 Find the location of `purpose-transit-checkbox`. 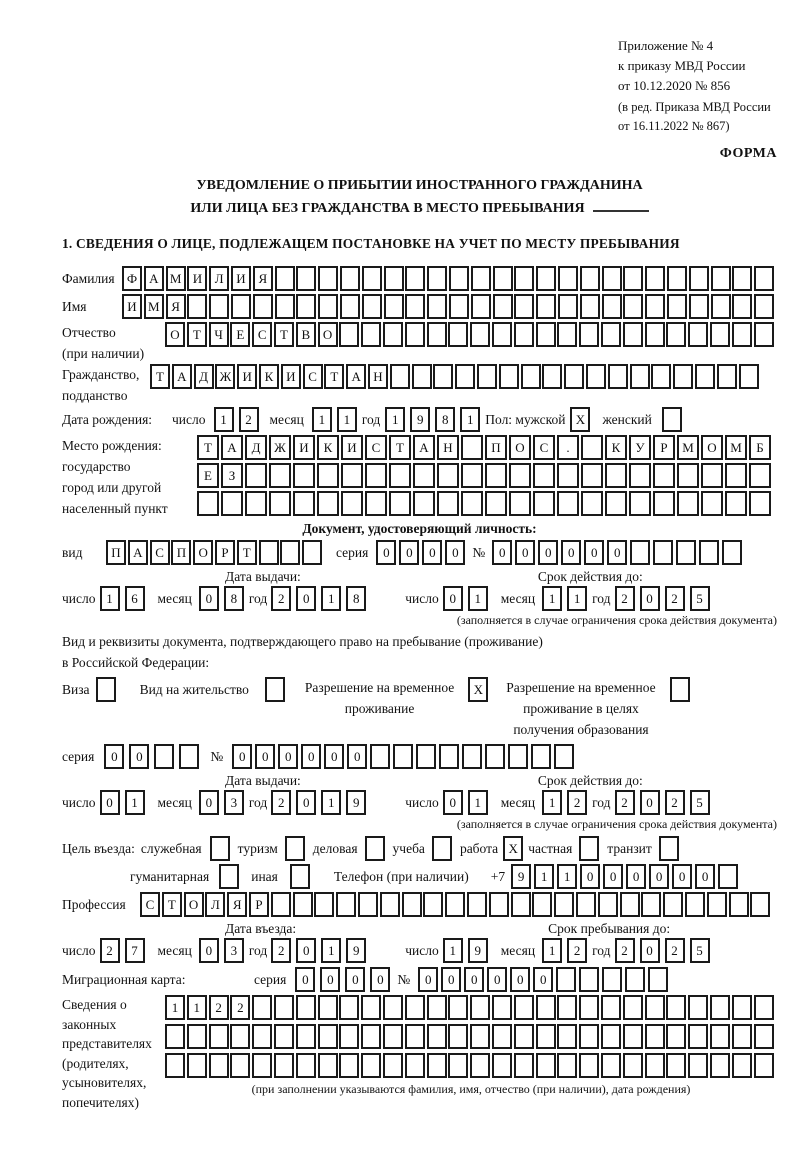

purpose-transit-checkbox is located at coordinates (668, 848).